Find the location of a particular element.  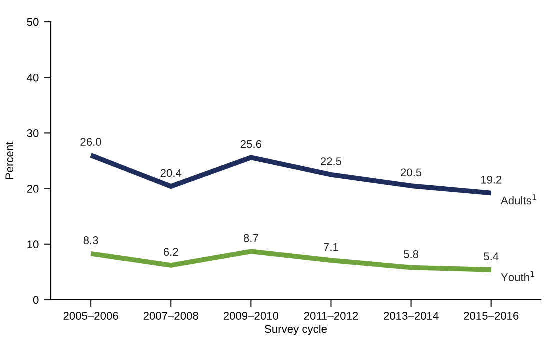

x-tick-label: 2005–2006 is located at coordinates (91, 316).